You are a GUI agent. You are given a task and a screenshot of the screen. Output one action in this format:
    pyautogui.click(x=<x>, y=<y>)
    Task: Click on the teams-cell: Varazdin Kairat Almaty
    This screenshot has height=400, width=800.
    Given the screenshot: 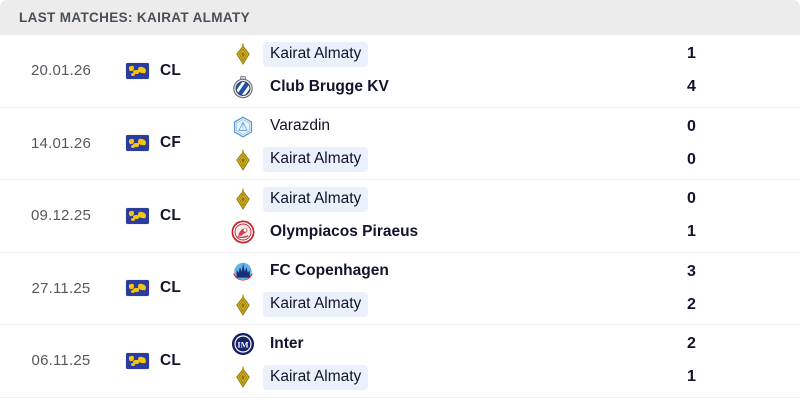 What is the action you would take?
    pyautogui.click(x=416, y=144)
    